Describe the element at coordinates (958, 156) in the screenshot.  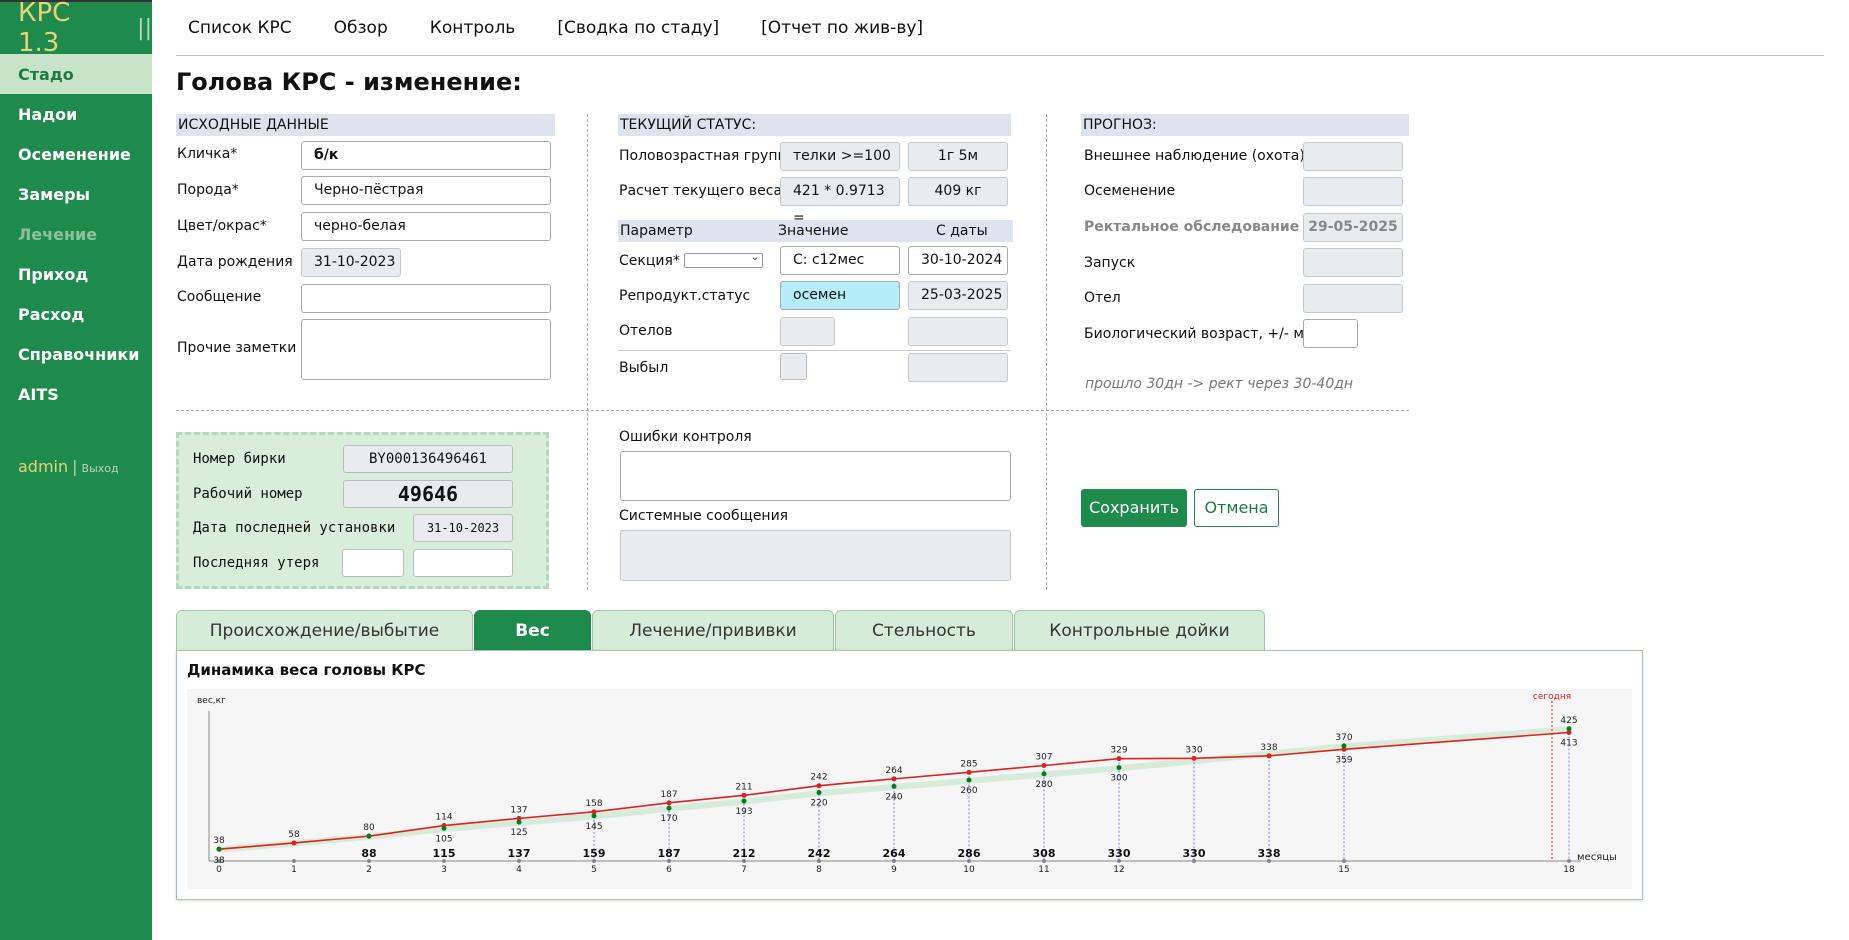
I see `age-field: 1г 5м` at that location.